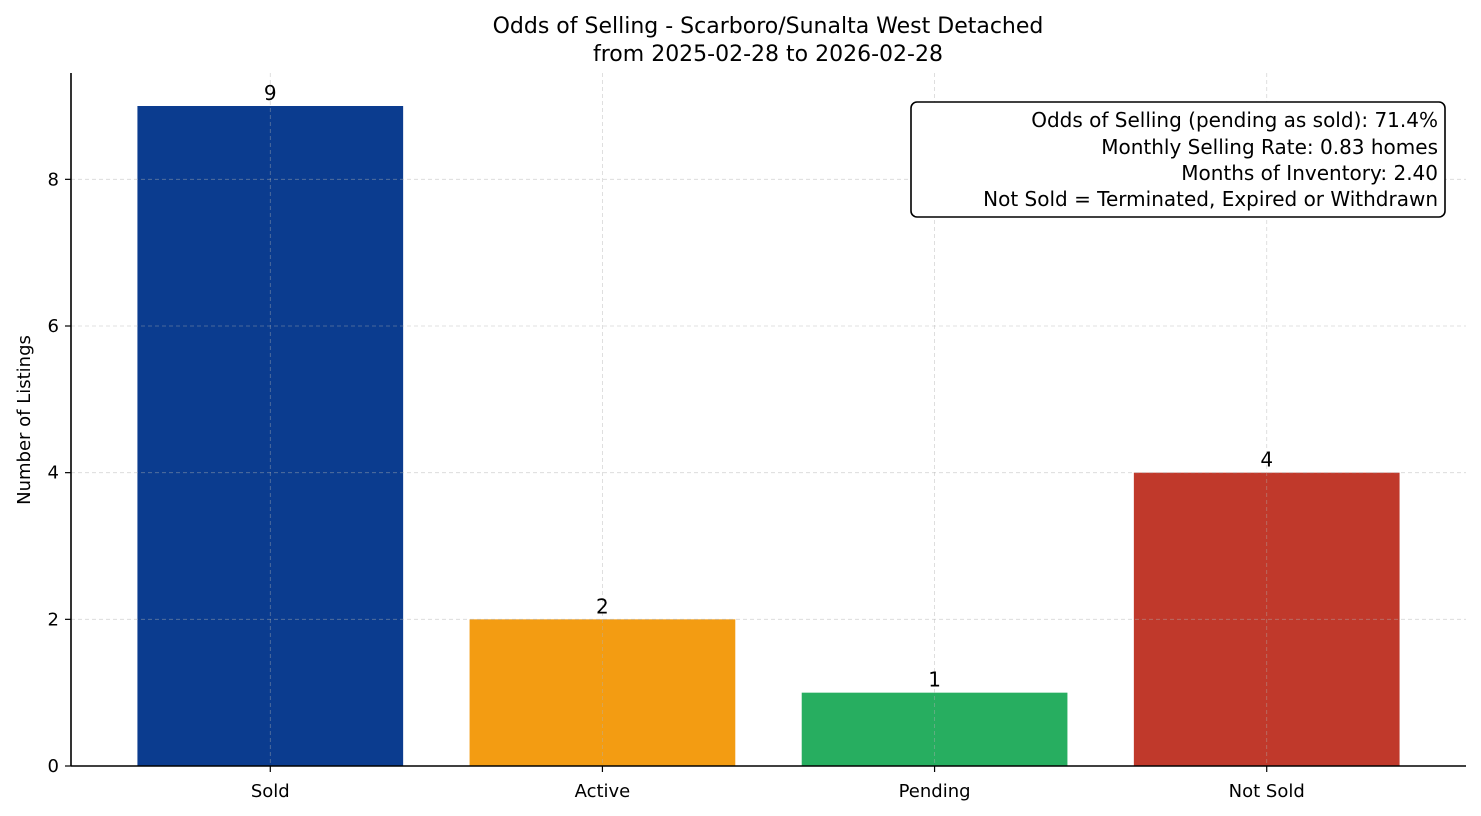 Image resolution: width=1481 pixels, height=816 pixels. Describe the element at coordinates (602, 606) in the screenshot. I see `data-label: 2` at that location.